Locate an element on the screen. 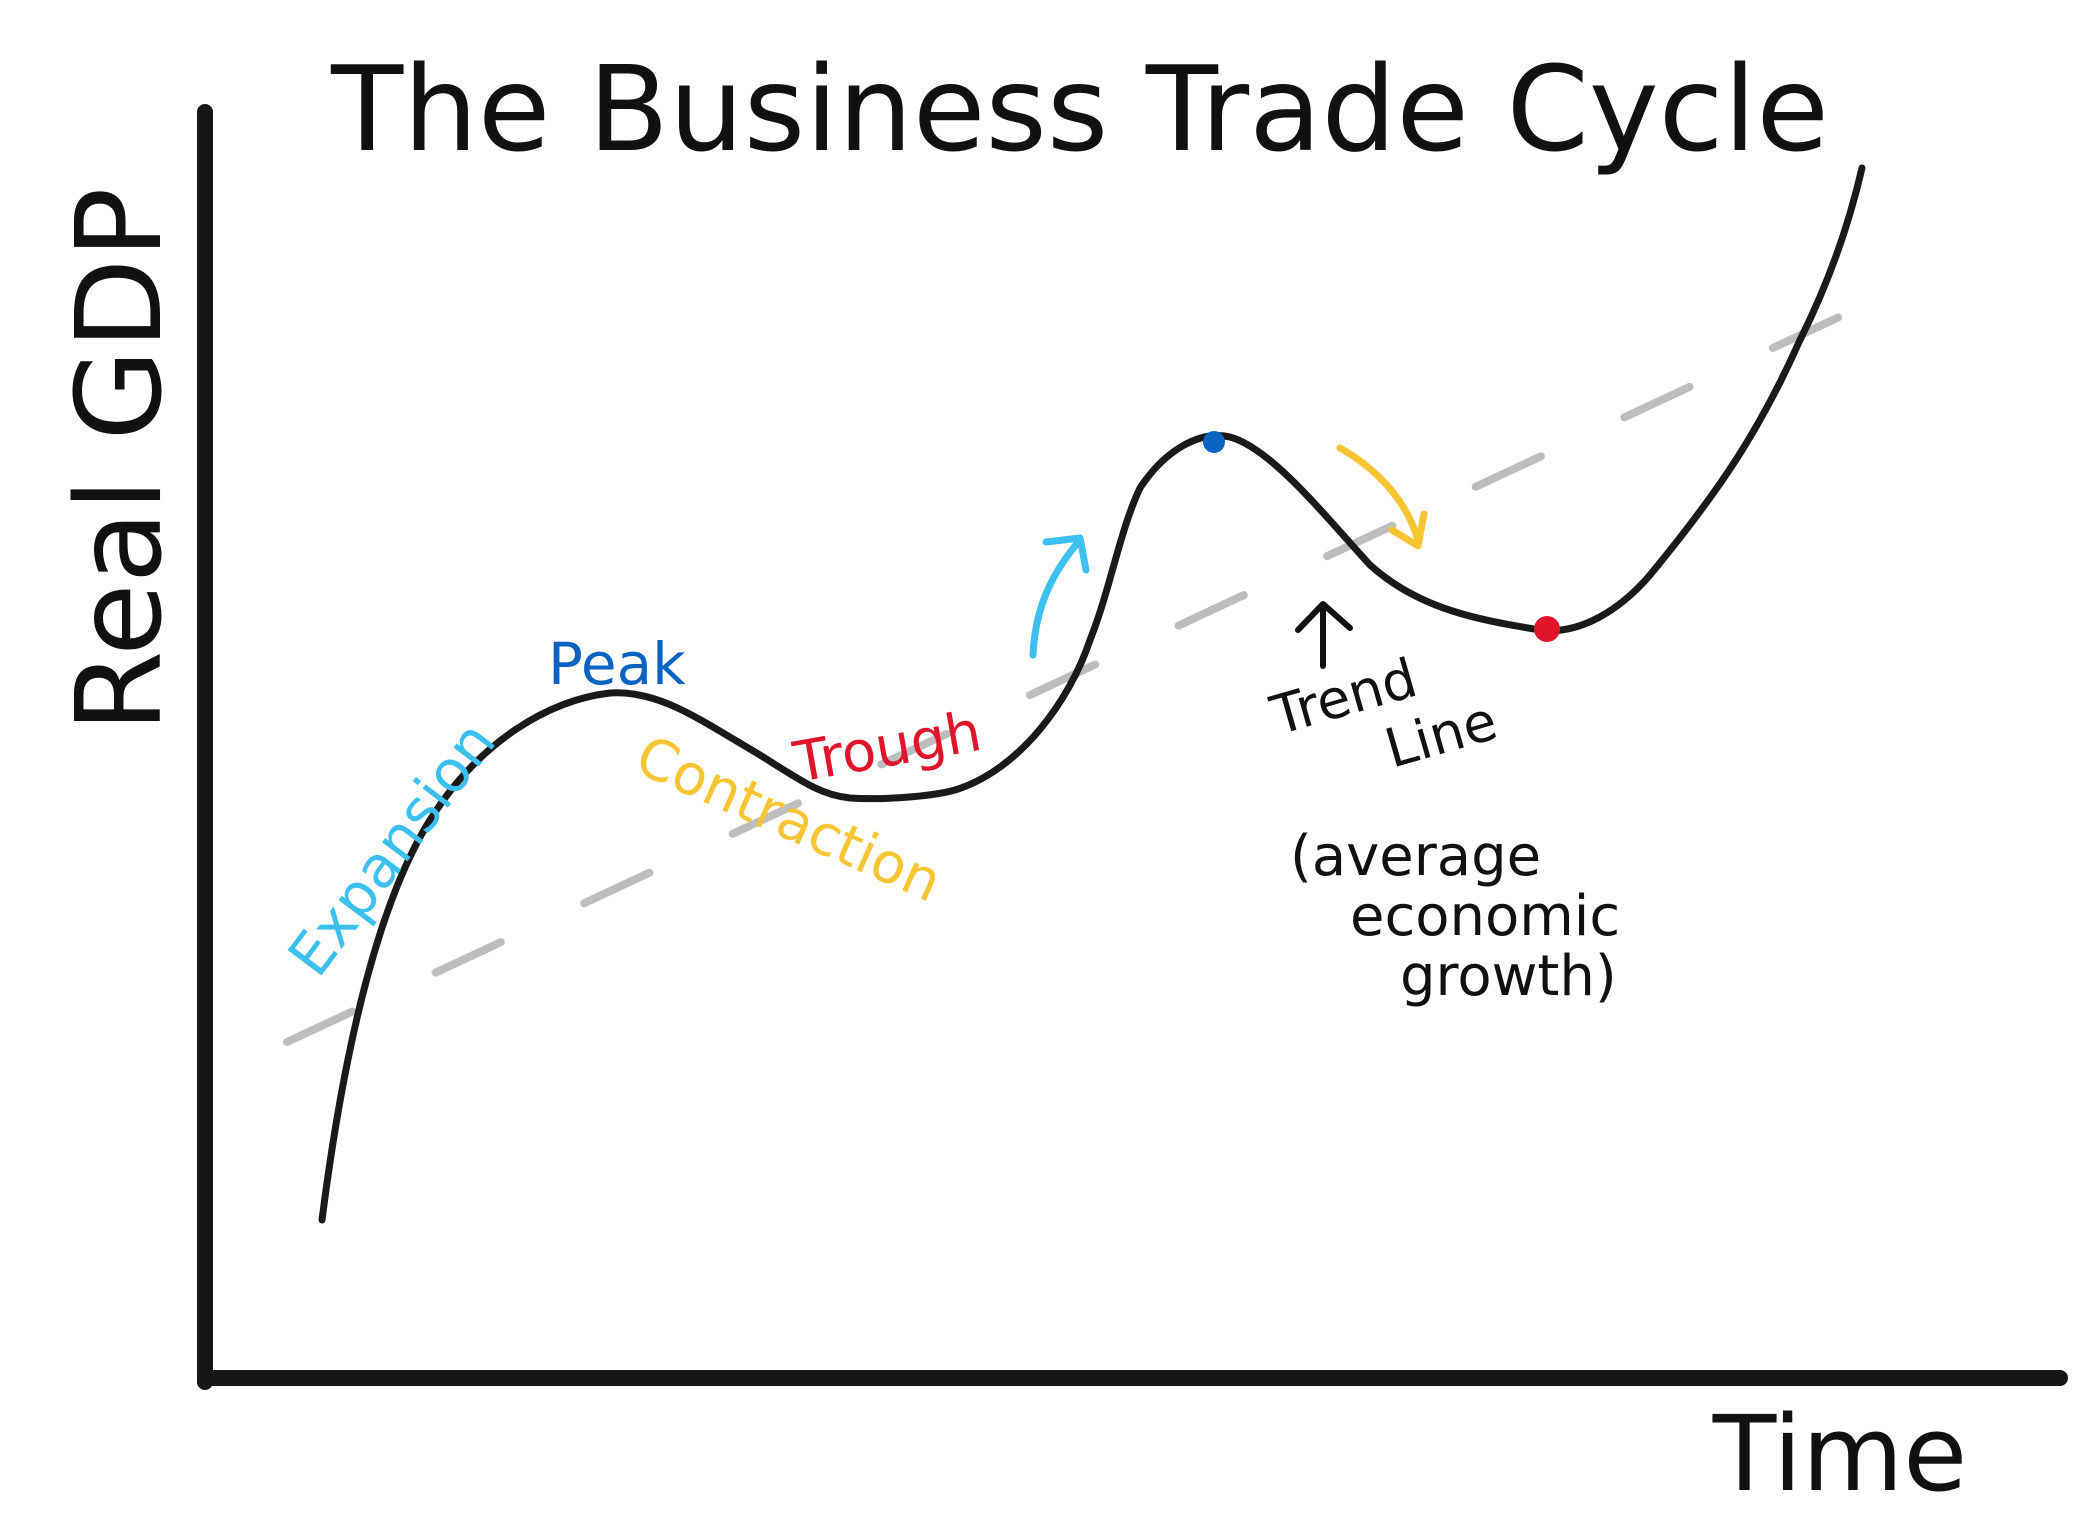 The image size is (2074, 1515). trend-note-line-3: growth) is located at coordinates (1508, 976).